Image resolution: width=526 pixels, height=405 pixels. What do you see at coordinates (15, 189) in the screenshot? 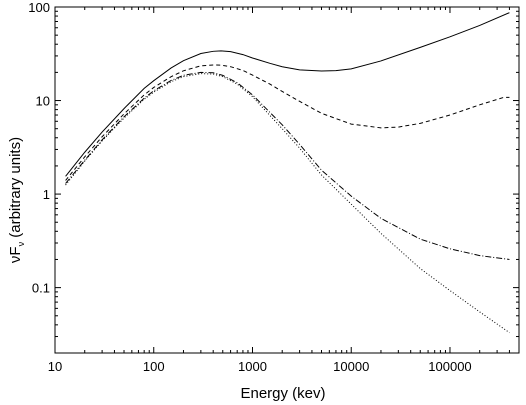
I see `y-axis-title-suffix: (arbitrary units)` at bounding box center [15, 189].